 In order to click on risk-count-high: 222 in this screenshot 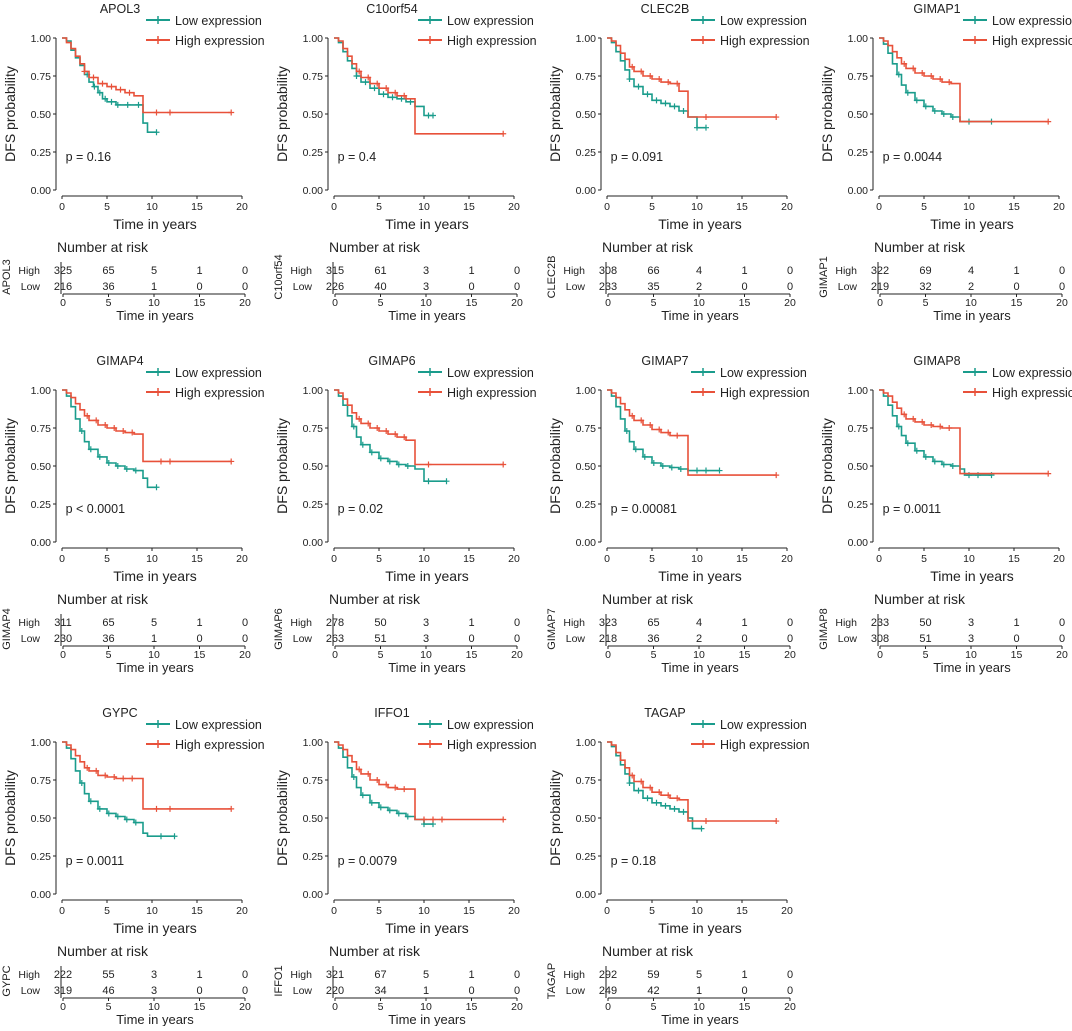, I will do `click(63, 975)`.